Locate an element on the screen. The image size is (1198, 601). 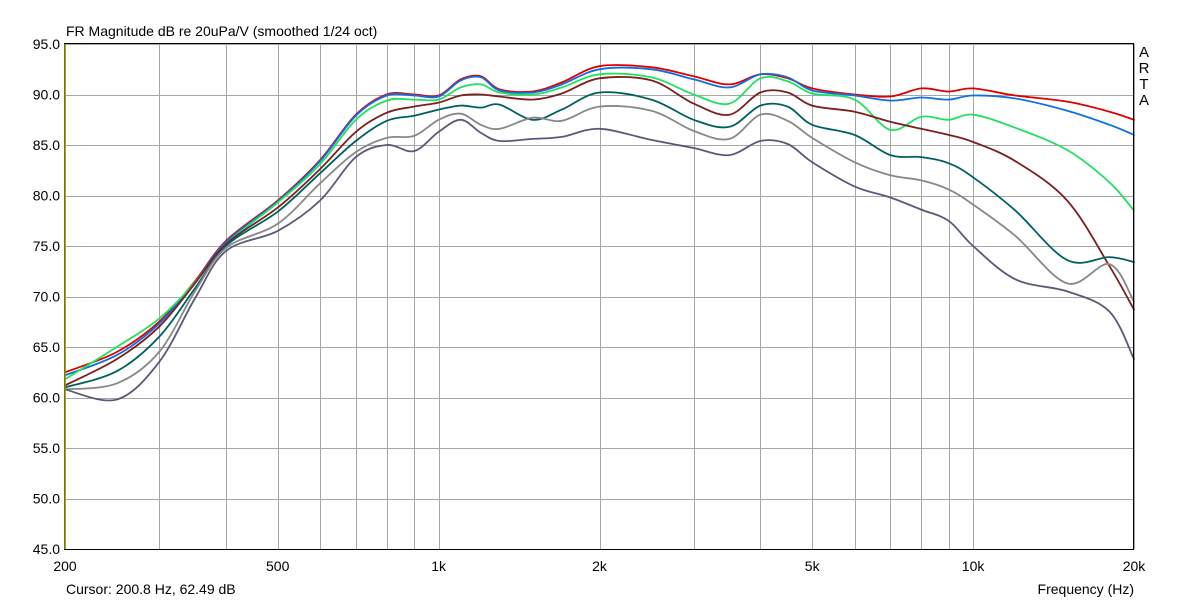
x-tick-labels: 200 500 1k 2k 5k 10k 20k is located at coordinates (599, 566).